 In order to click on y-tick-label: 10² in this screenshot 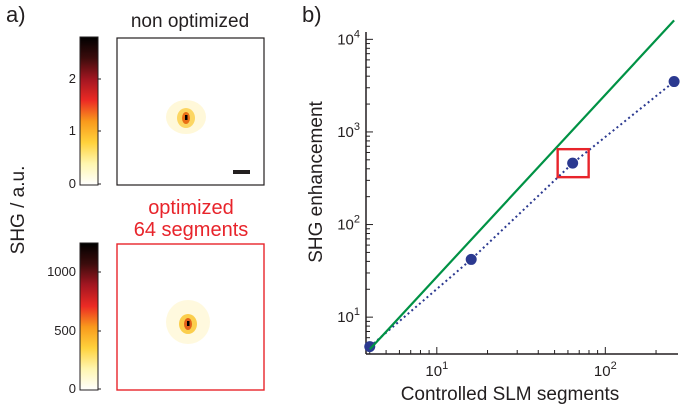, I will do `click(348, 224)`.